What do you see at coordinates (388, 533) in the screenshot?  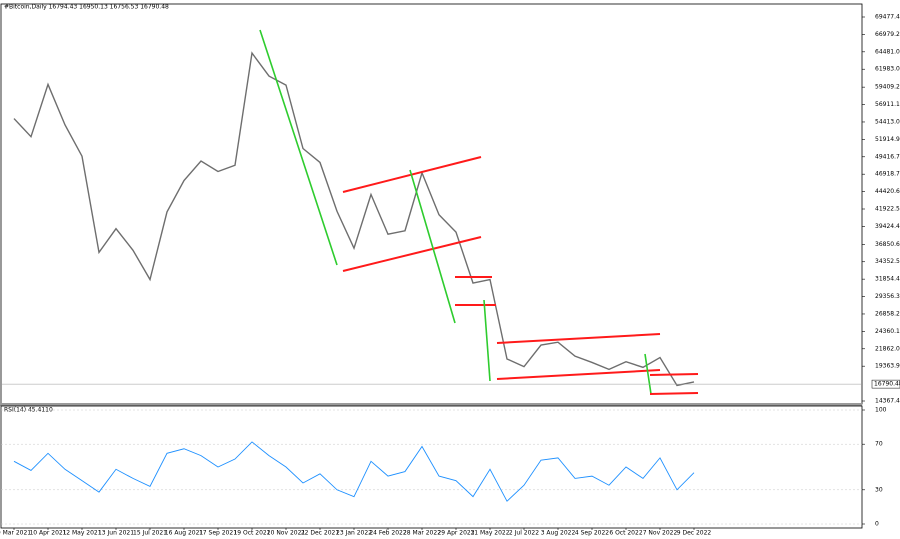 I see `x-tick-label: 24 Feb 2022` at bounding box center [388, 533].